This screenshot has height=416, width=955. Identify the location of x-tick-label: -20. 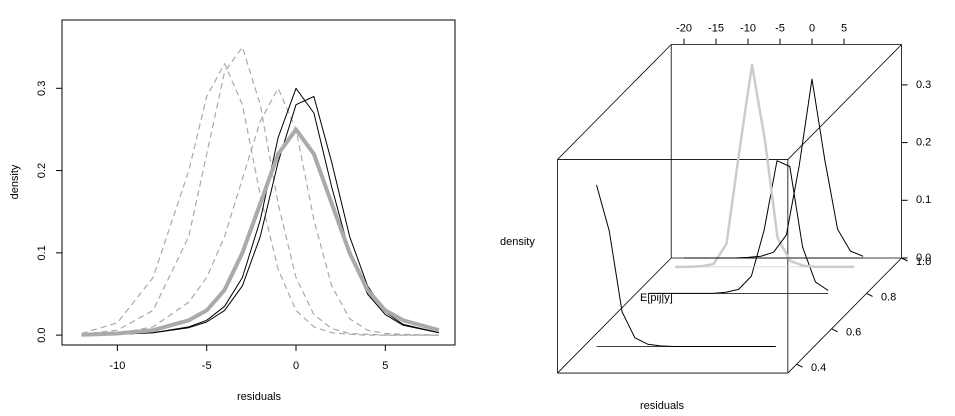
(684, 28).